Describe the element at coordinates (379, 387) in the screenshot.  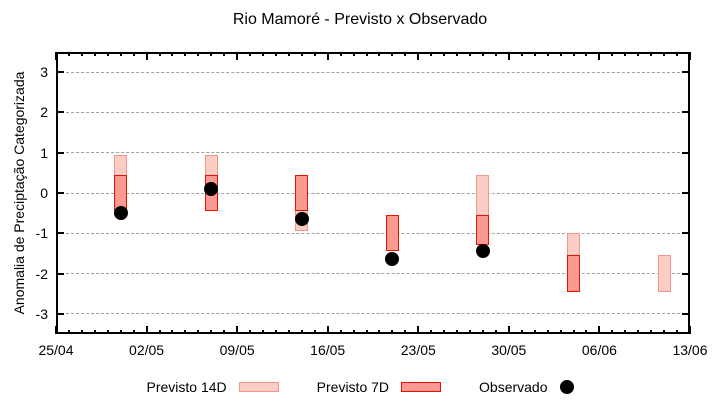
I see `legend-item-previsto-7d: Previsto 7D` at that location.